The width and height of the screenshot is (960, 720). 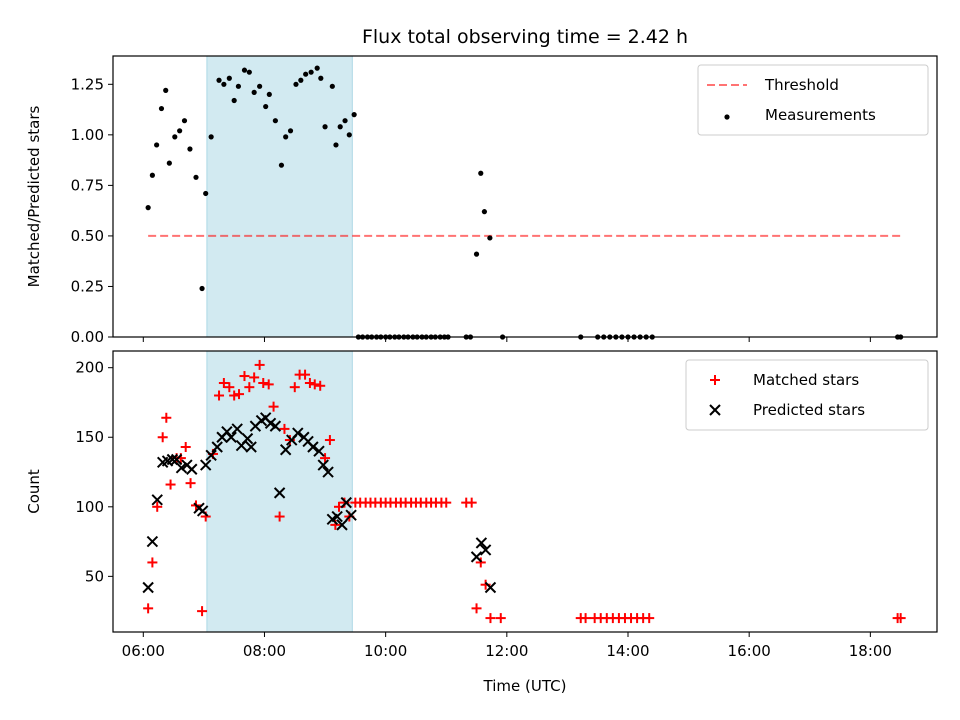 I want to click on x-tick-label: 06:00, so click(x=143, y=651).